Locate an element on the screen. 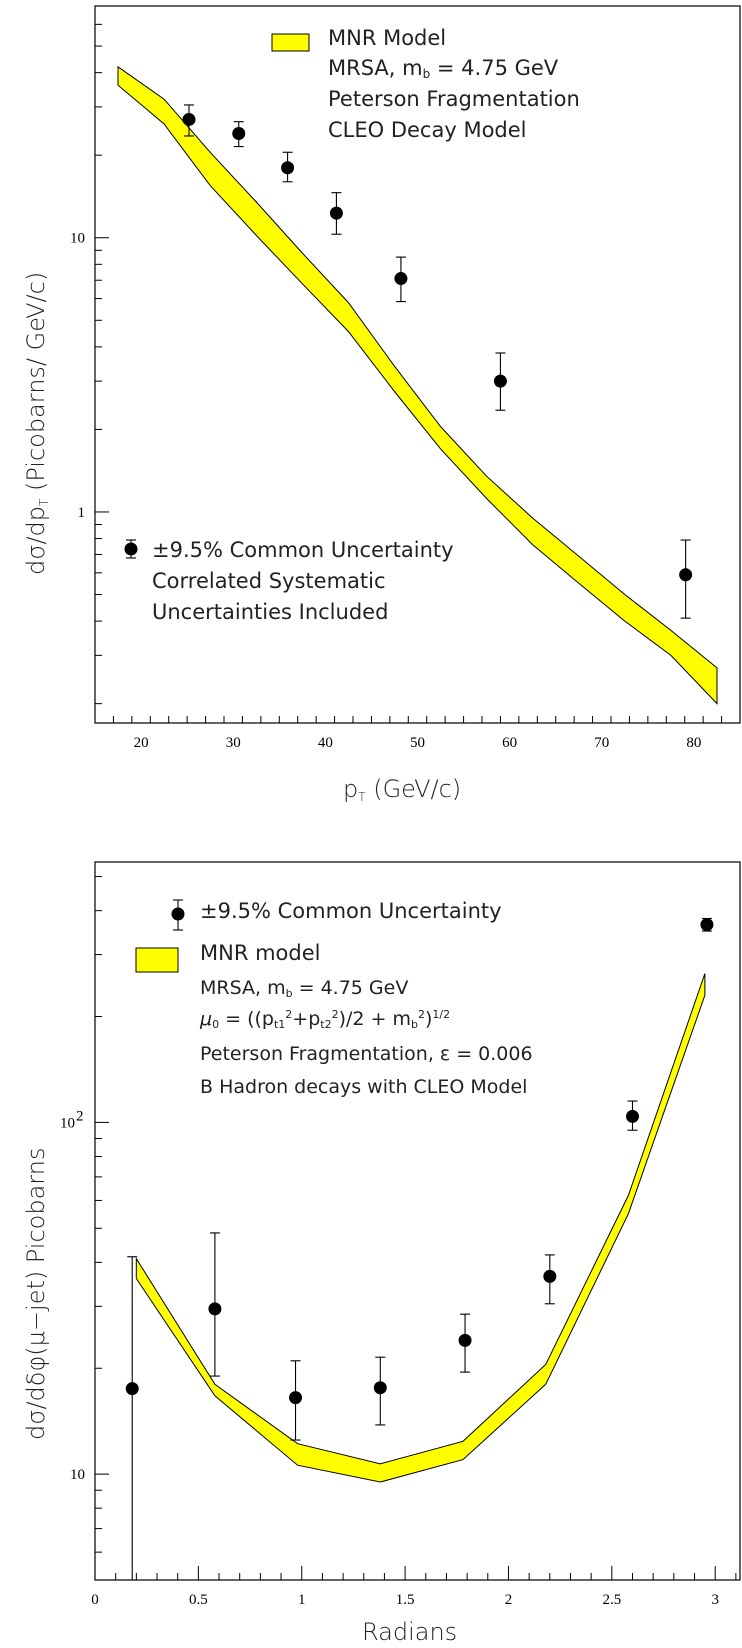 The image size is (742, 1648). top-legend-band-swatch is located at coordinates (290, 42).